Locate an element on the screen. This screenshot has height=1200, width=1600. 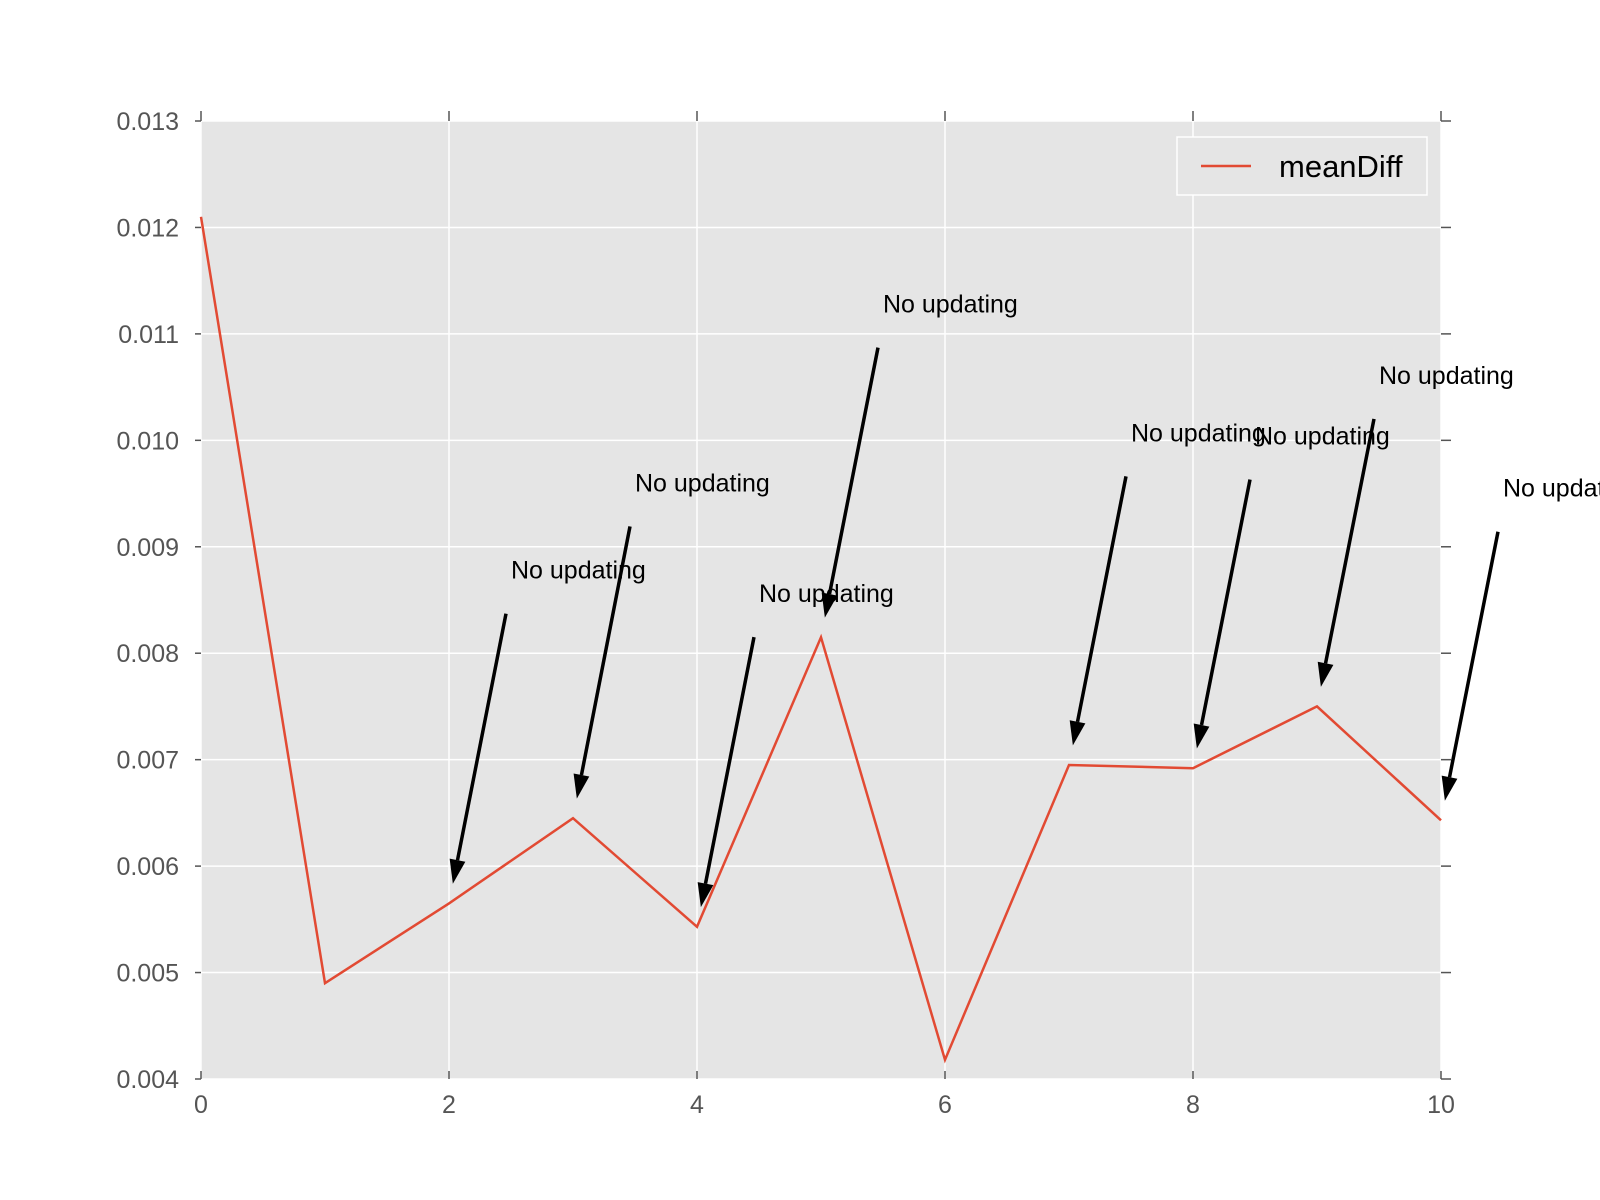
x-axis-tick-labels: 0 2 4 6 8 10 is located at coordinates (824, 1105).